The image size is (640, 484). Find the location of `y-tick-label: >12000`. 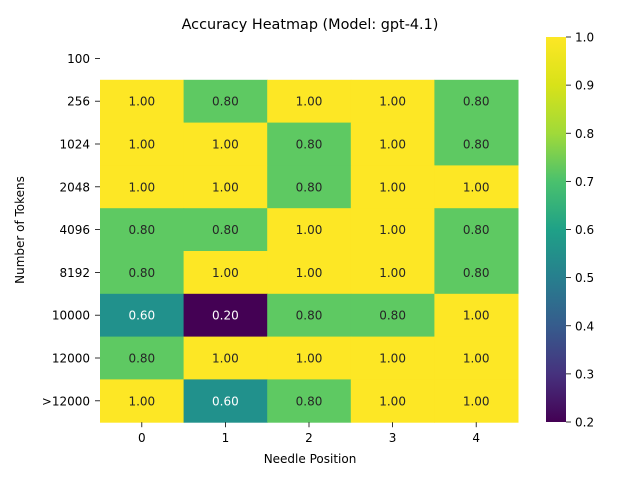

y-tick-label: >12000 is located at coordinates (66, 401).